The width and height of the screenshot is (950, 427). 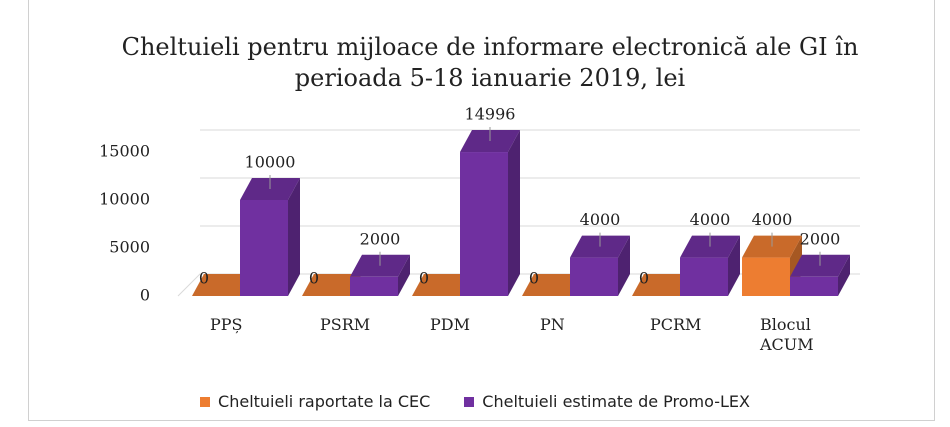 What do you see at coordinates (145, 295) in the screenshot?
I see `y-tick-label: 0` at bounding box center [145, 295].